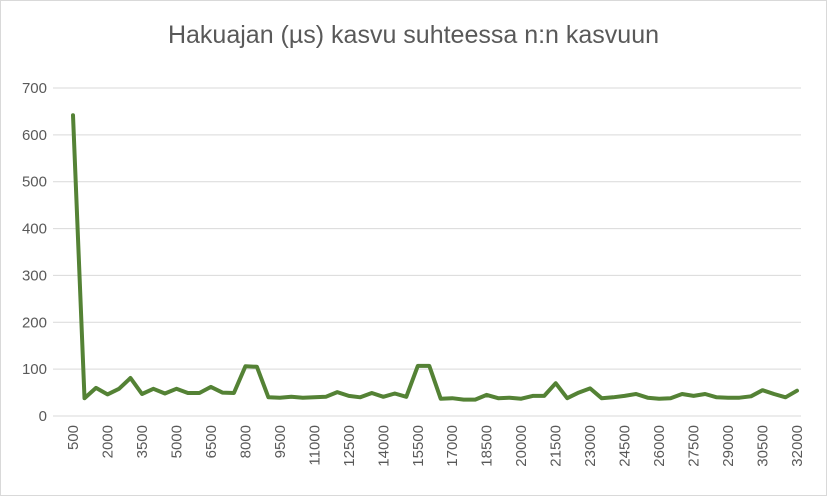  I want to click on x-tick-label: 23000, so click(590, 446).